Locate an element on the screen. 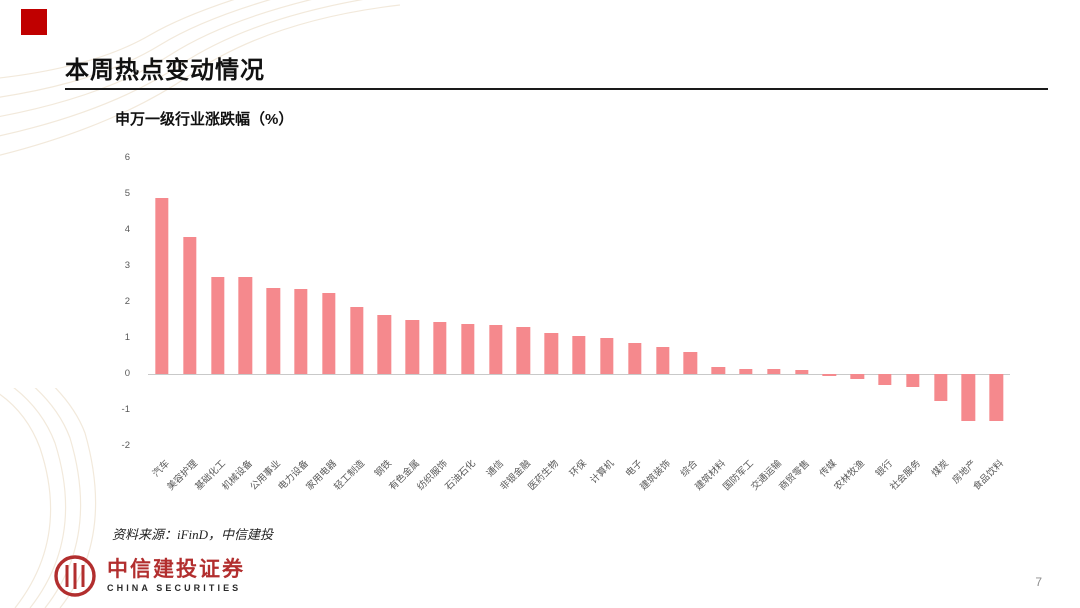  y-tick-label: -2 is located at coordinates (125, 445).